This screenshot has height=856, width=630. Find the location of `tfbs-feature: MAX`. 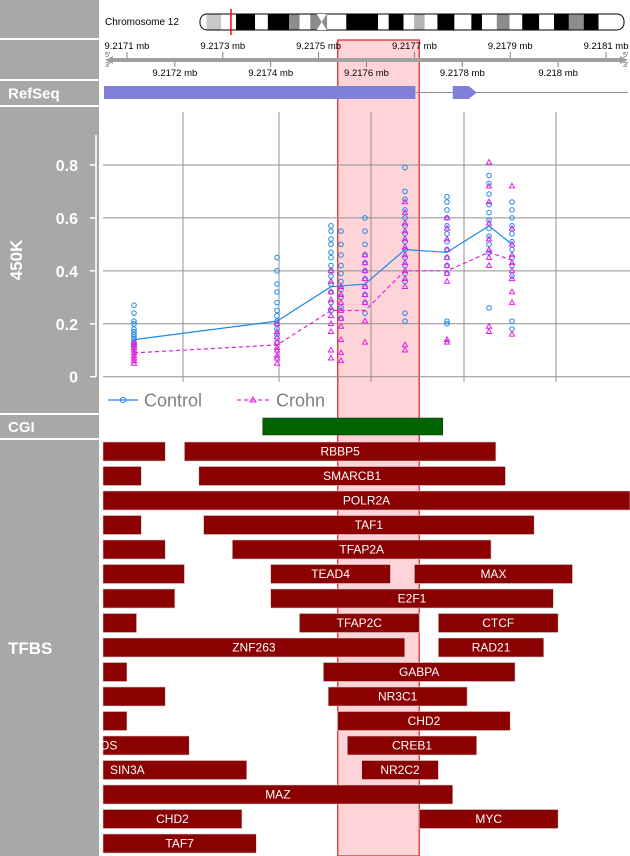

tfbs-feature: MAX is located at coordinates (493, 574).